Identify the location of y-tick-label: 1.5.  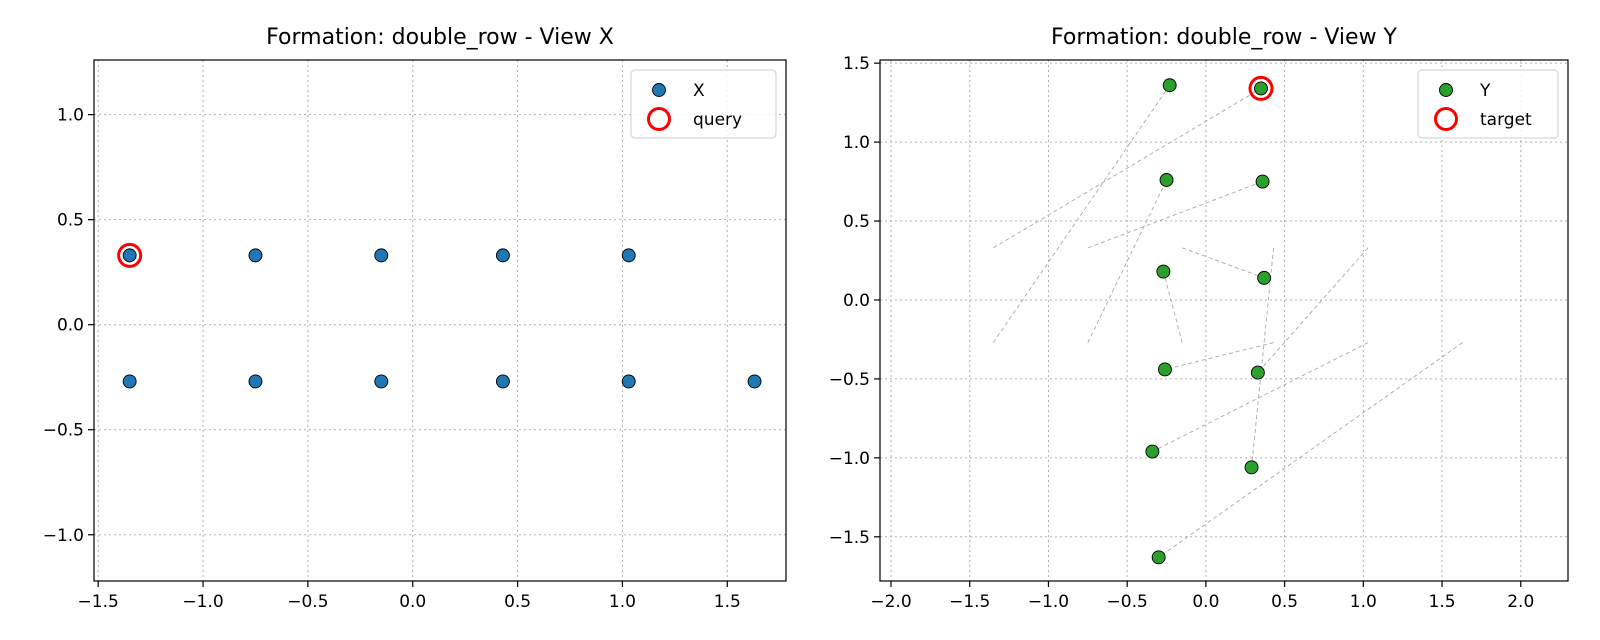
(856, 64).